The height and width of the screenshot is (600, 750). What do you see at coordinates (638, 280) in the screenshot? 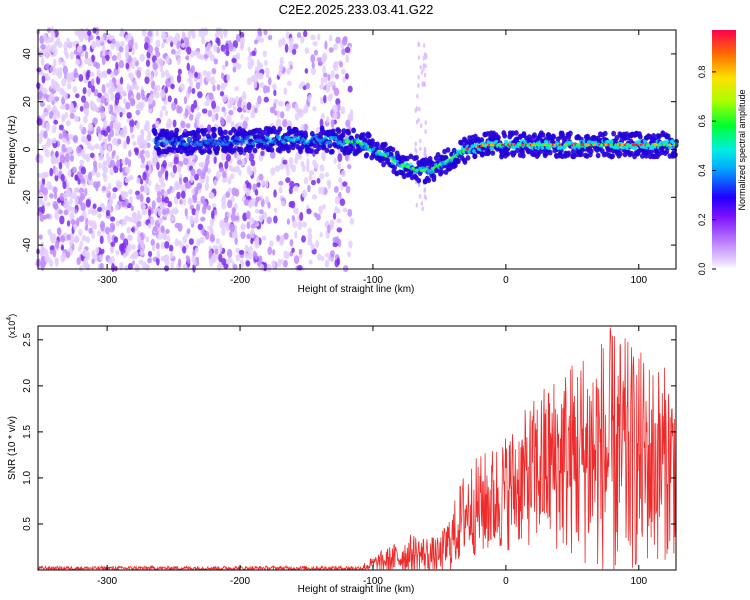
I see `x-tick-label: 100` at bounding box center [638, 280].